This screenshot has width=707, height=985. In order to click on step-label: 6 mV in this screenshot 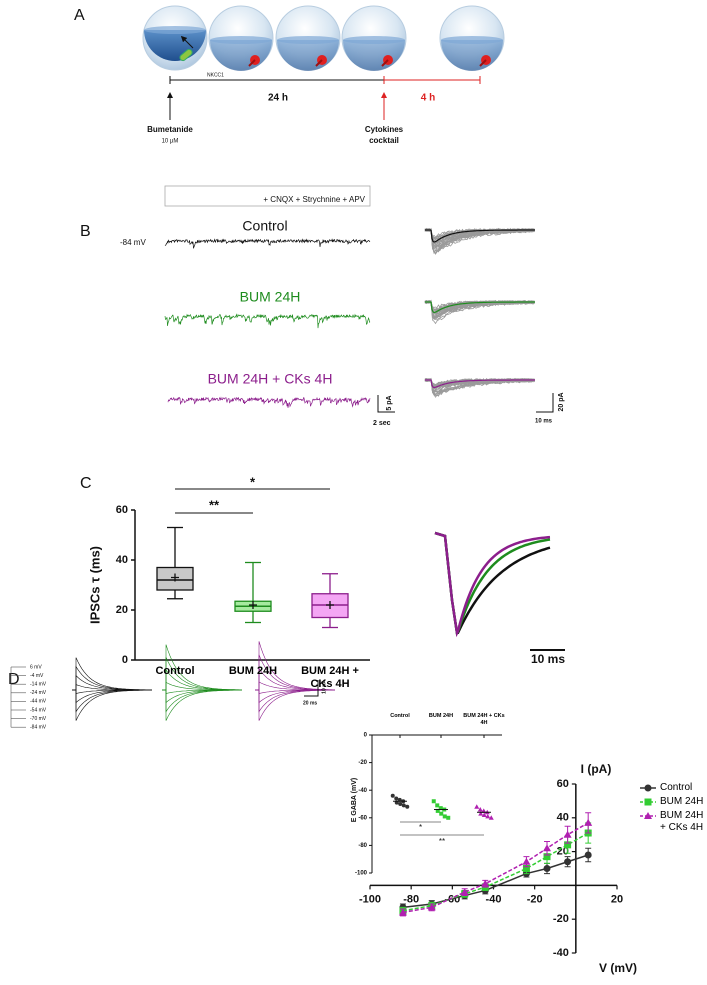, I will do `click(36, 667)`.